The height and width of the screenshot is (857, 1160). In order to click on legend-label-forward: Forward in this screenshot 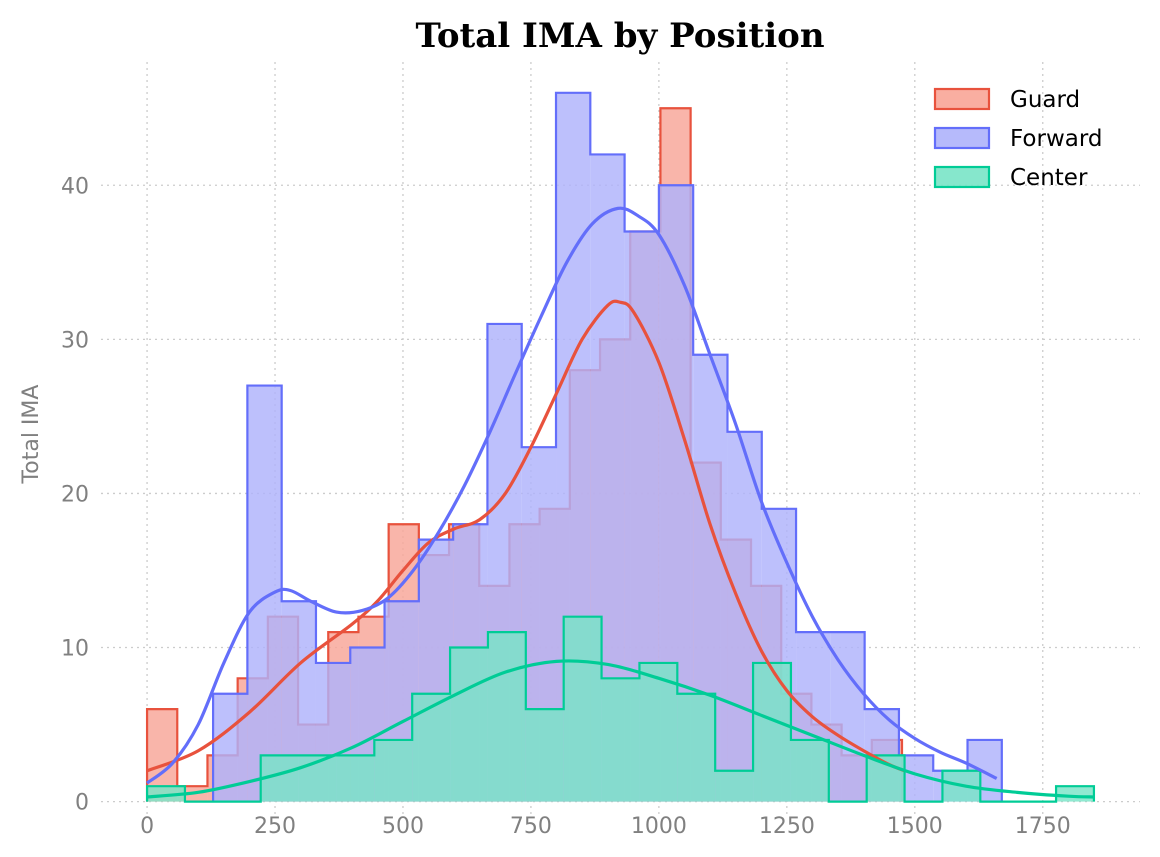, I will do `click(1056, 139)`.